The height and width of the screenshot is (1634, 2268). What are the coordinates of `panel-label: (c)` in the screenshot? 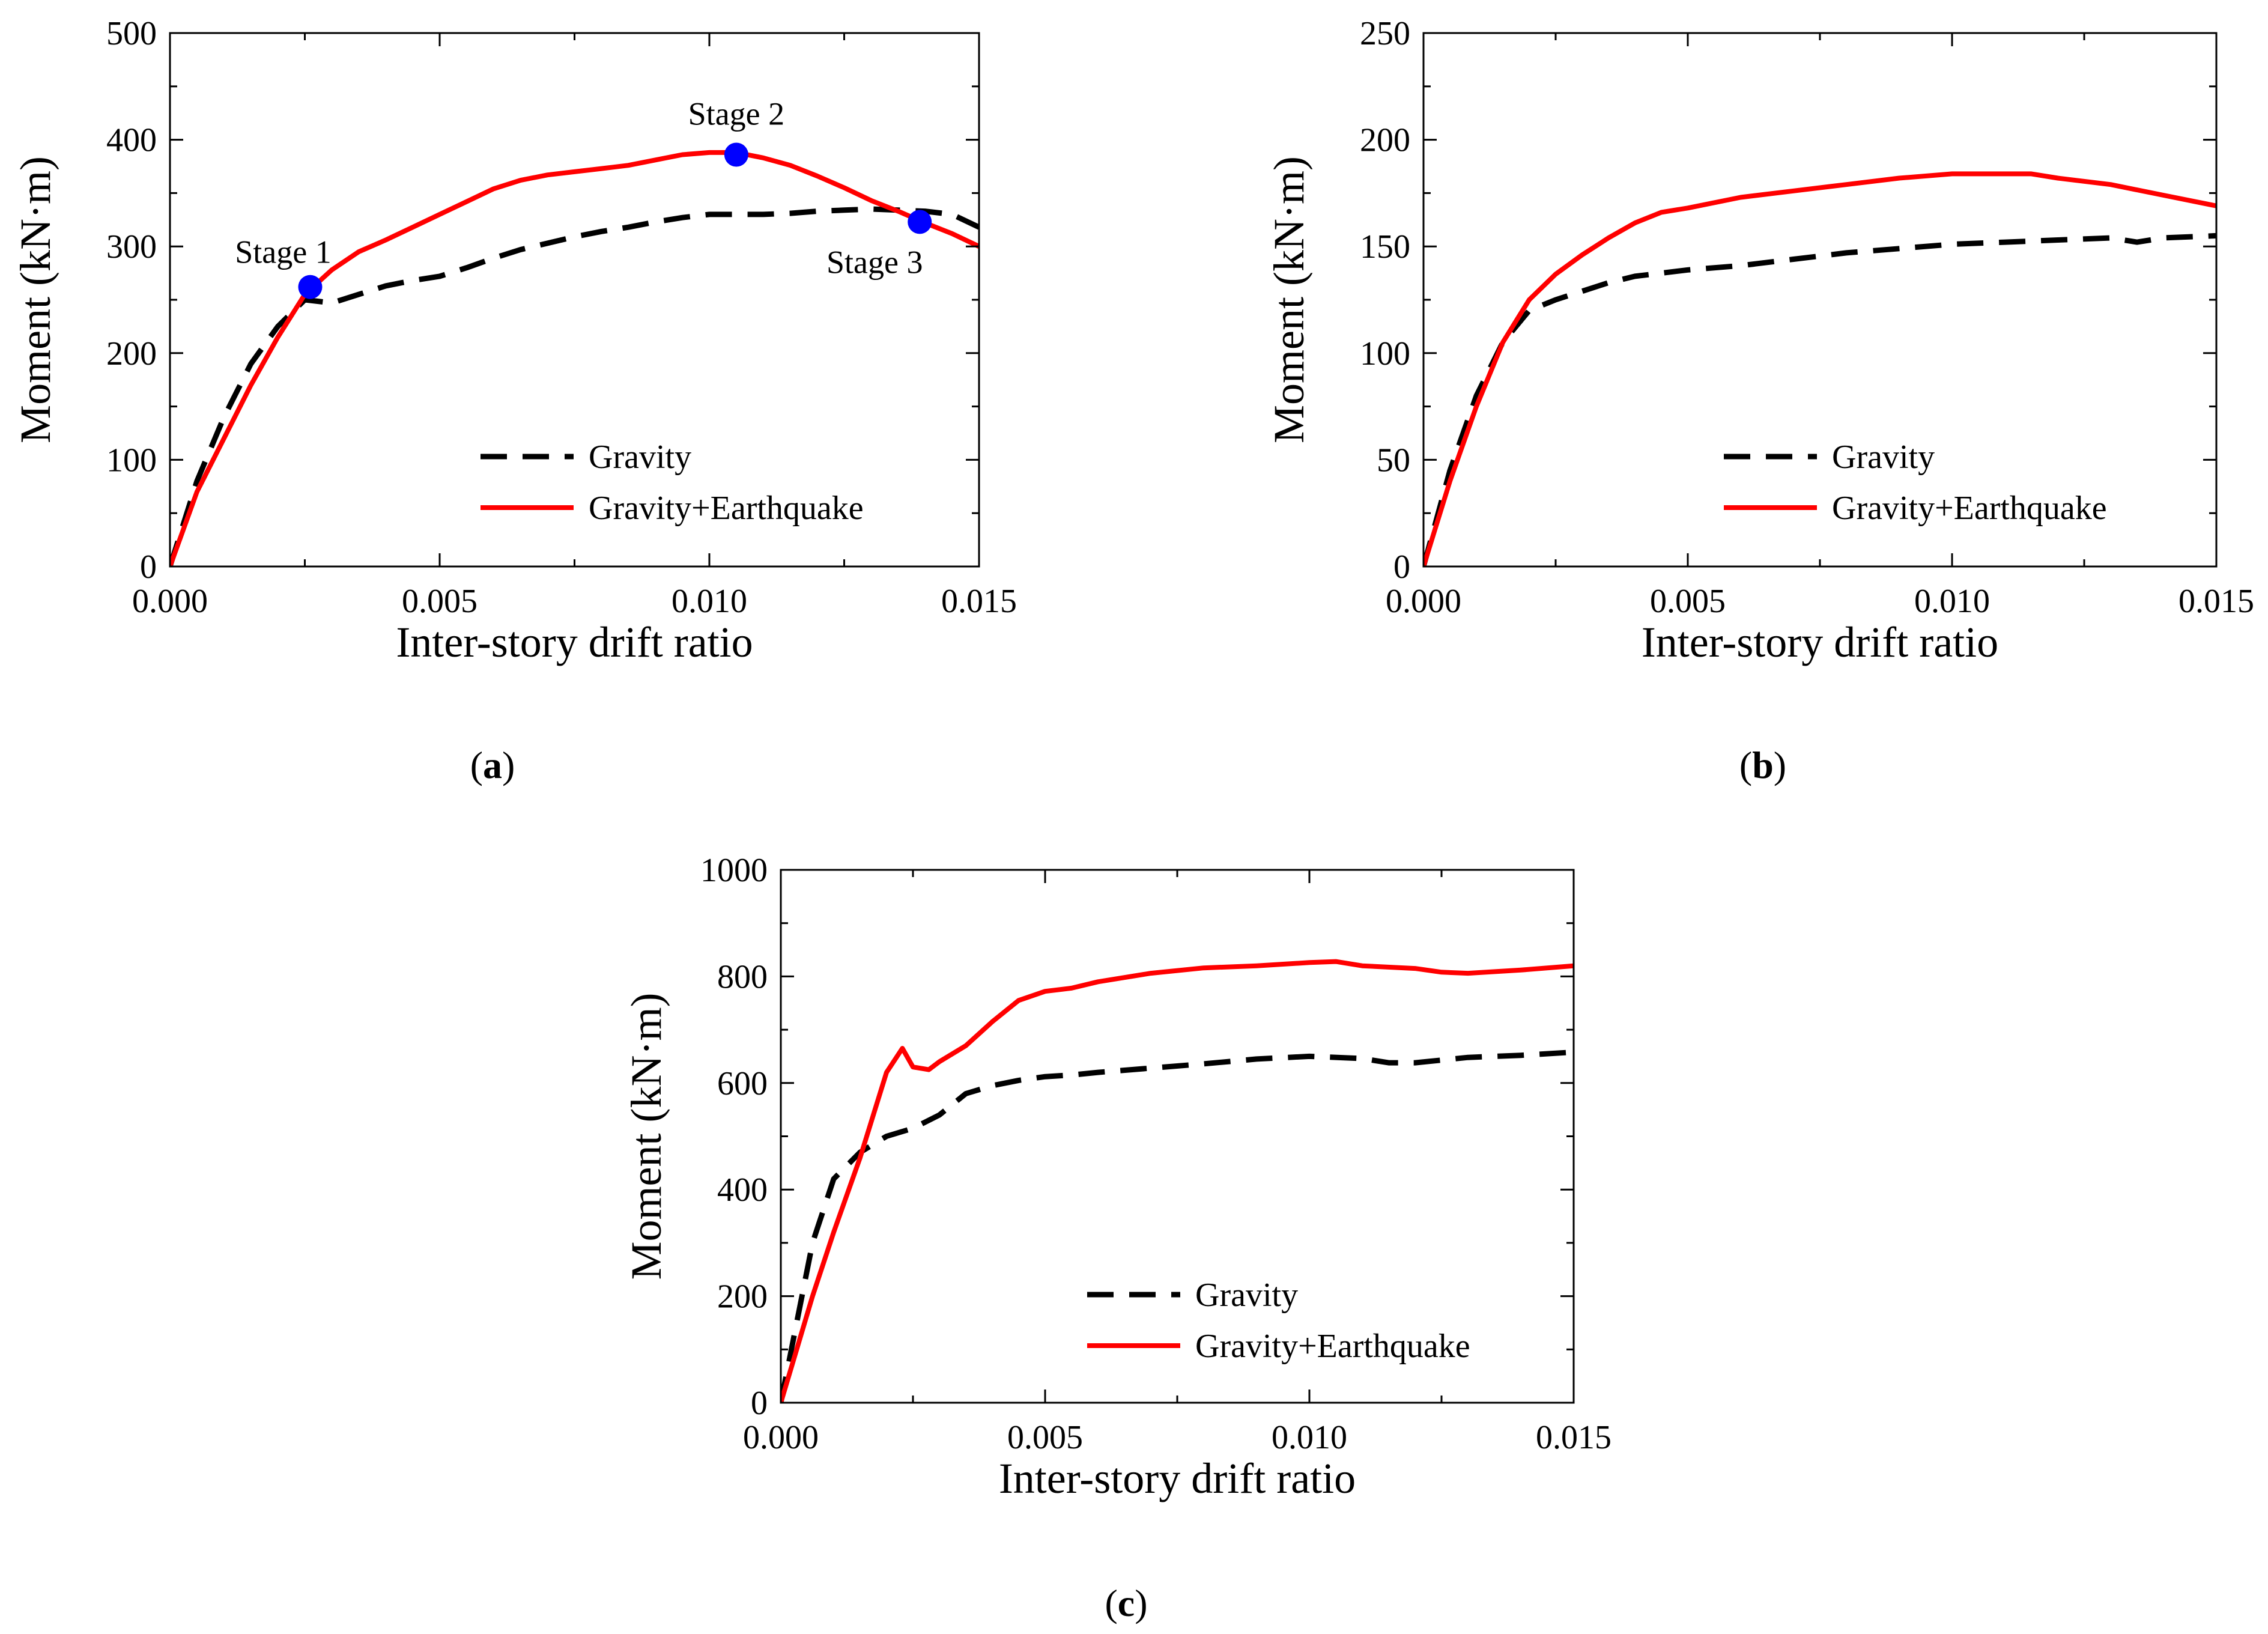 It's located at (1126, 1603).